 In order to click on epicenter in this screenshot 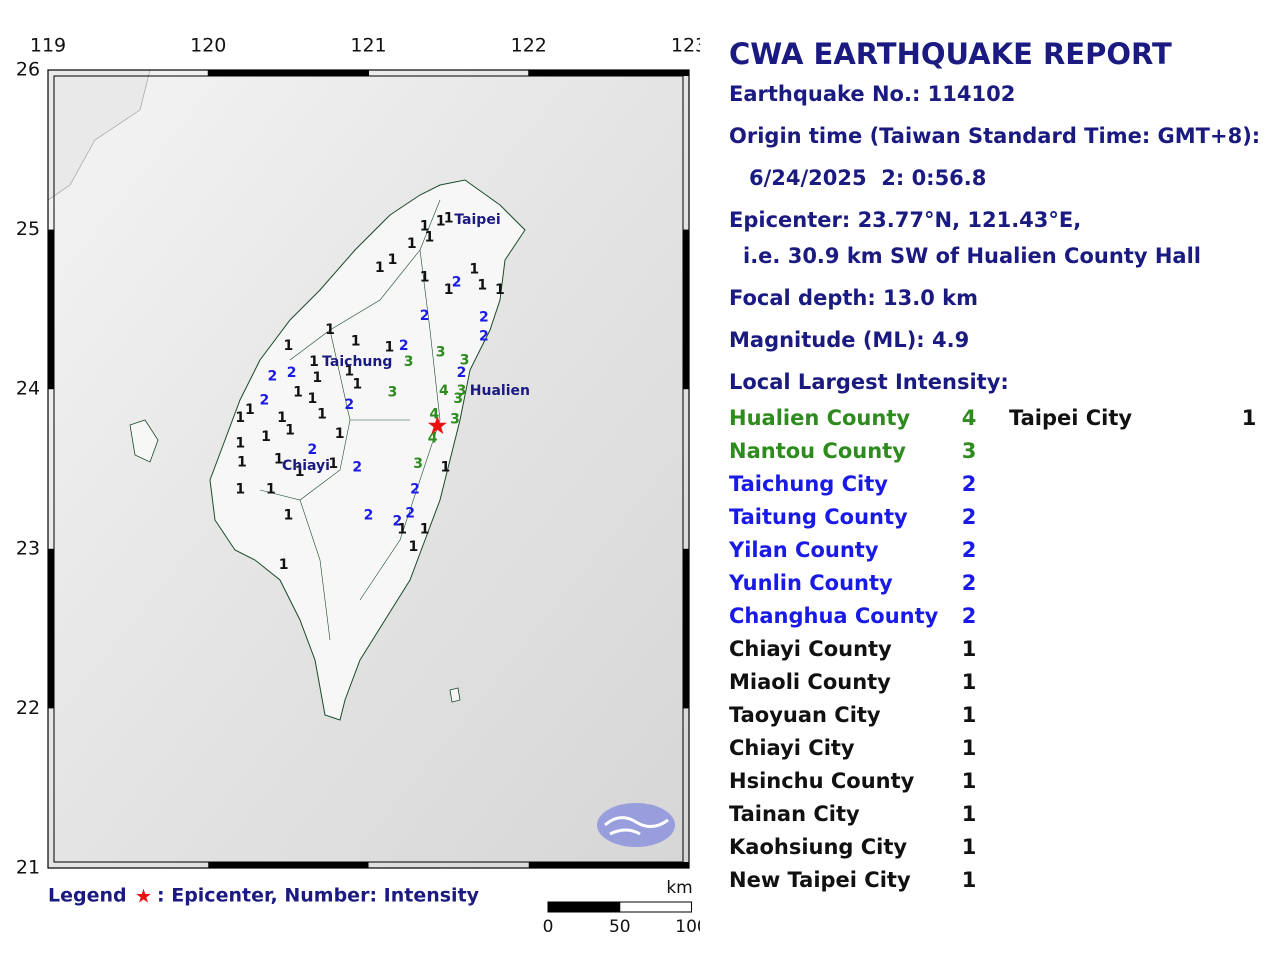, I will do `click(437, 424)`.